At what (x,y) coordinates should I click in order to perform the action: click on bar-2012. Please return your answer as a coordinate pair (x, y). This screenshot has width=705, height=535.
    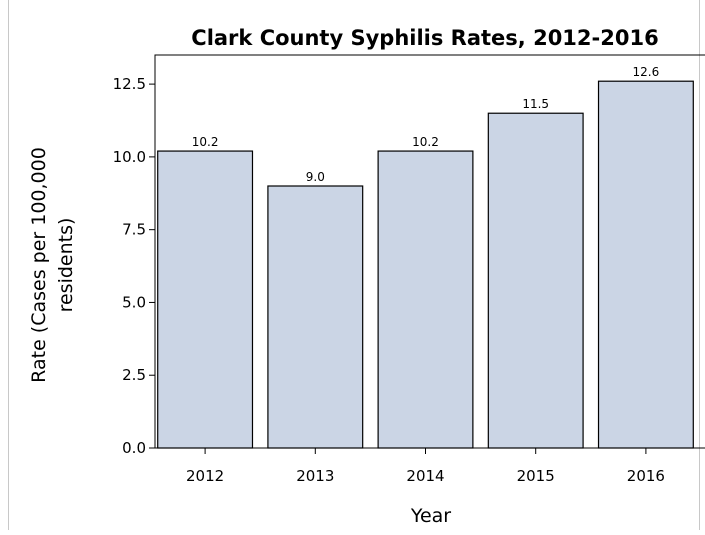
    Looking at the image, I should click on (205, 299).